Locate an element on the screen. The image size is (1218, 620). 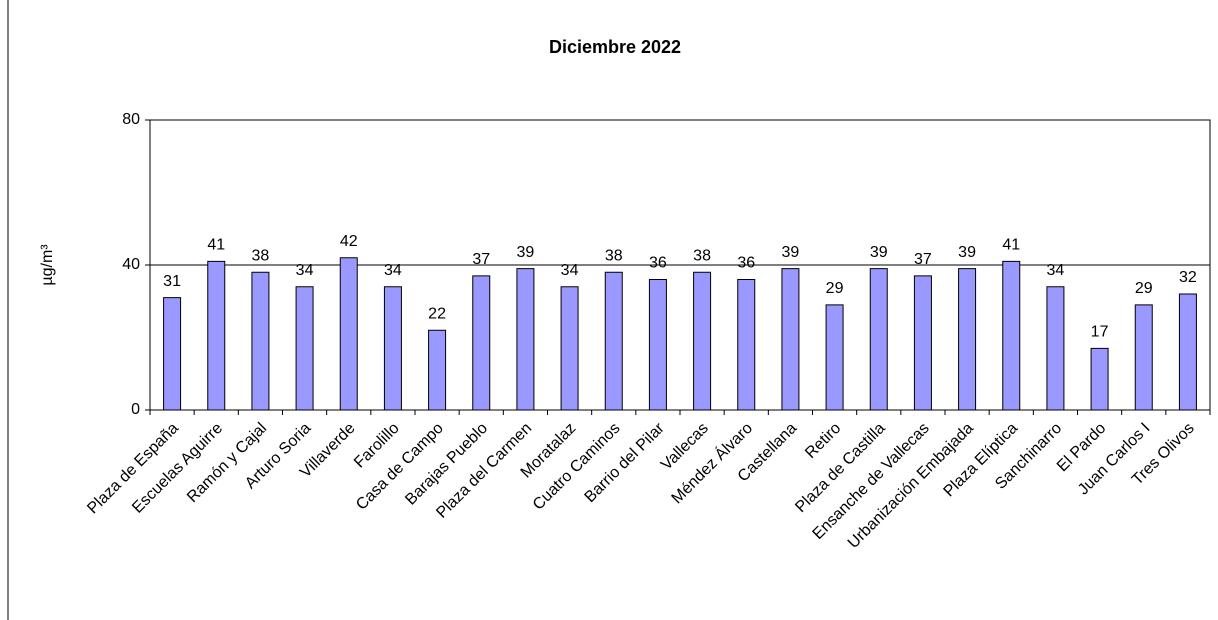
y-tick-label: 40 is located at coordinates (131, 264).